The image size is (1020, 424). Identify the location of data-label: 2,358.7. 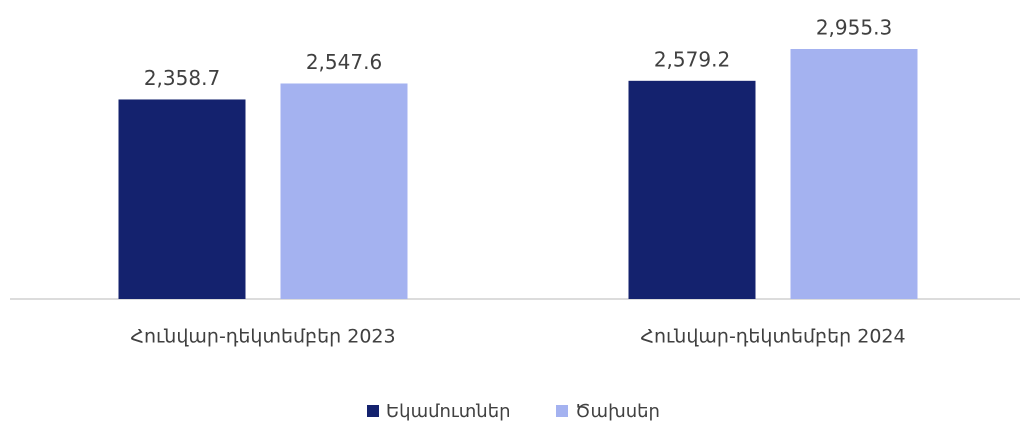
(182, 78).